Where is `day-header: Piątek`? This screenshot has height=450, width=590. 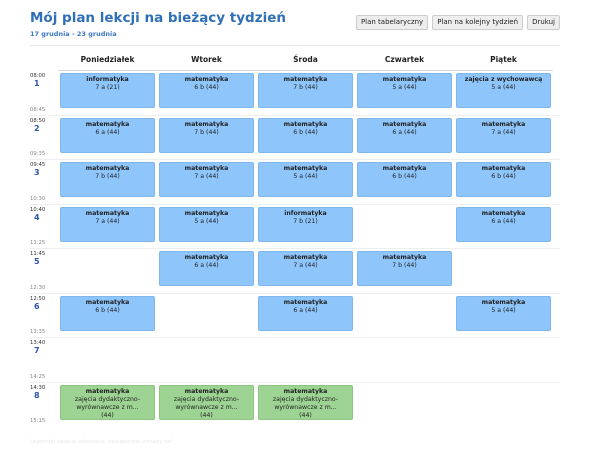
day-header: Piątek is located at coordinates (503, 60).